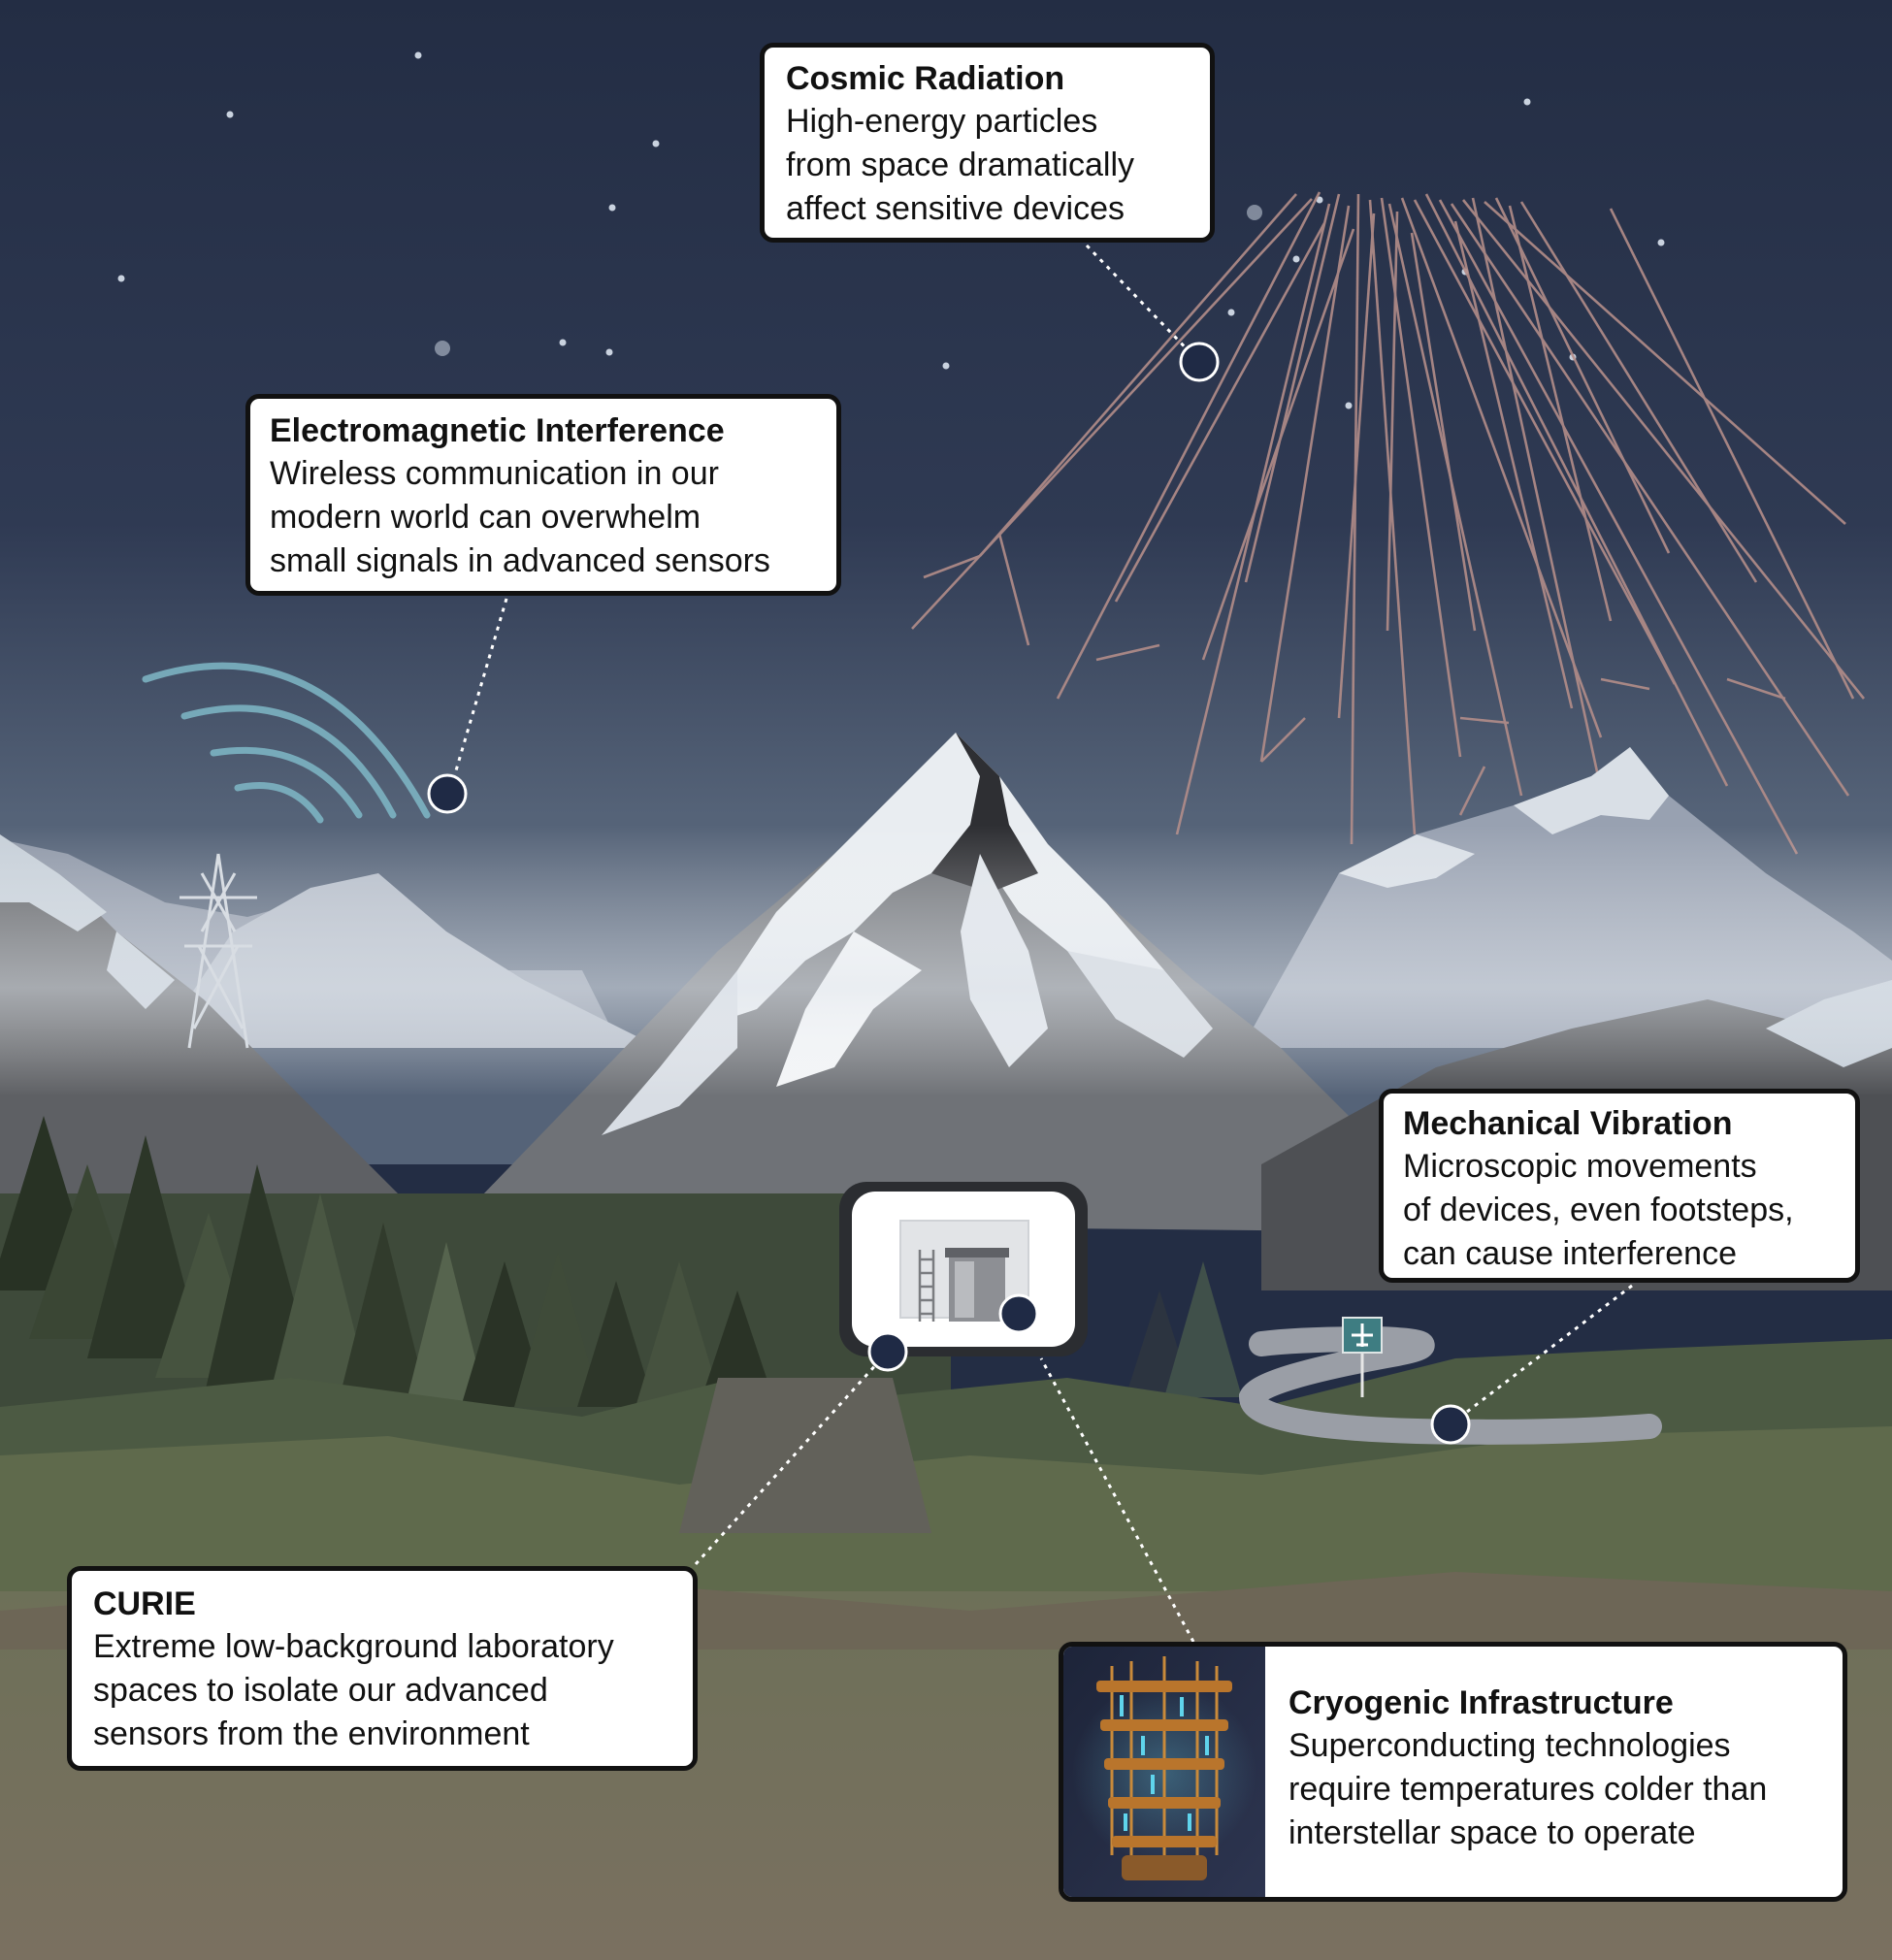 The image size is (1892, 1960). Describe the element at coordinates (925, 78) in the screenshot. I see `callout-title: Cosmic Radiation` at that location.